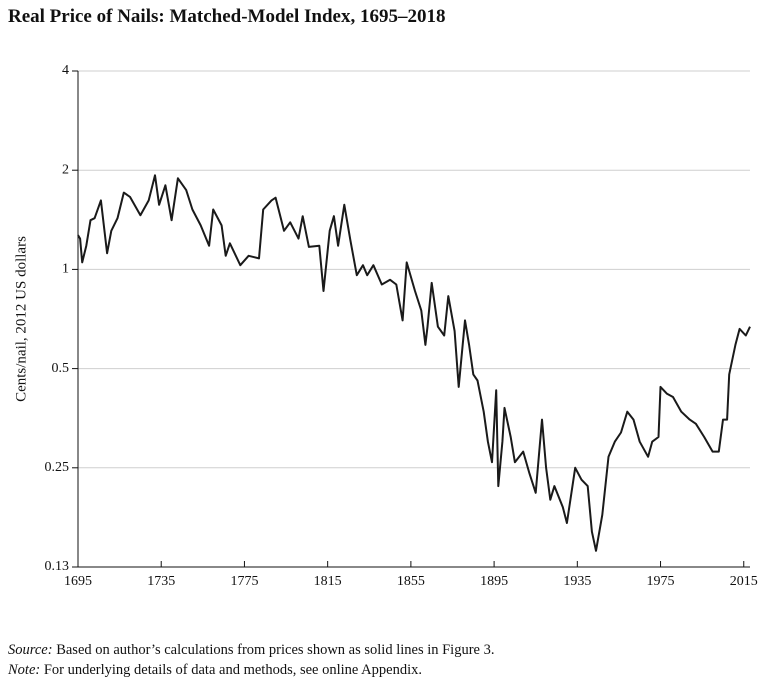 The image size is (772, 684). What do you see at coordinates (328, 581) in the screenshot?
I see `x-tick-label: 1815` at bounding box center [328, 581].